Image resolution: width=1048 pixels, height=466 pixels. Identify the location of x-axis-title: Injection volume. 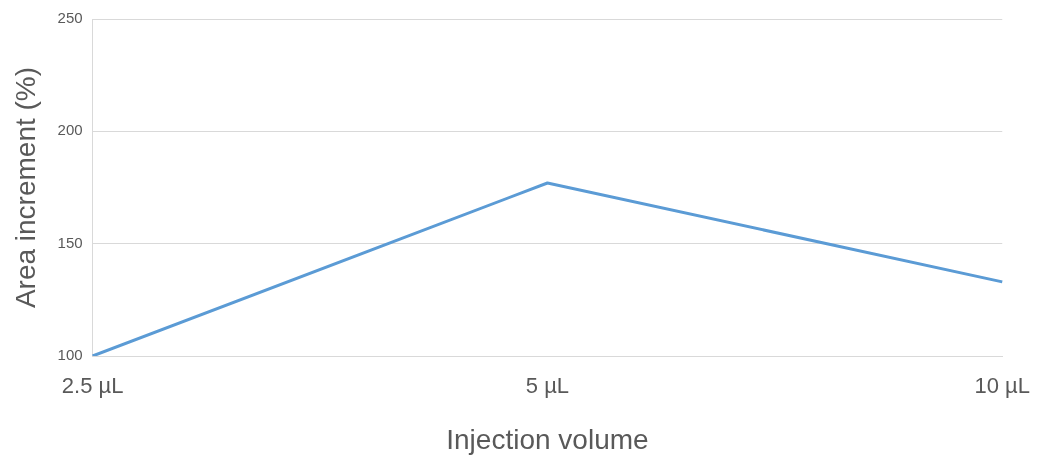
(547, 439).